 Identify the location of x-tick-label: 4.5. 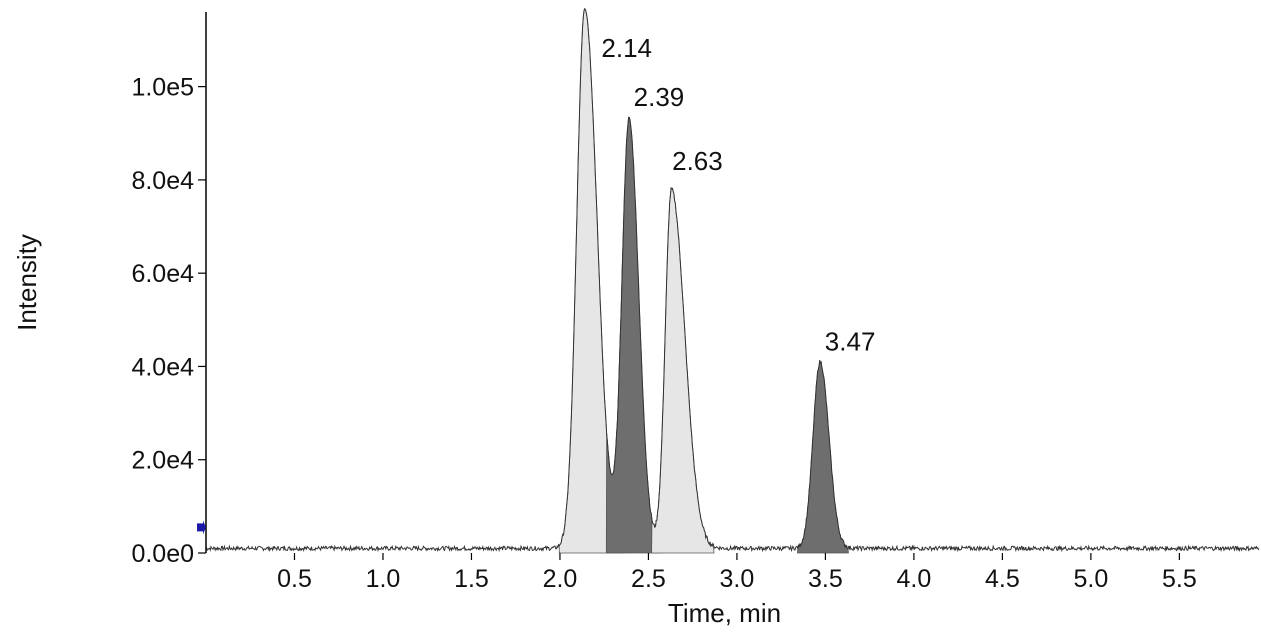
(1002, 579).